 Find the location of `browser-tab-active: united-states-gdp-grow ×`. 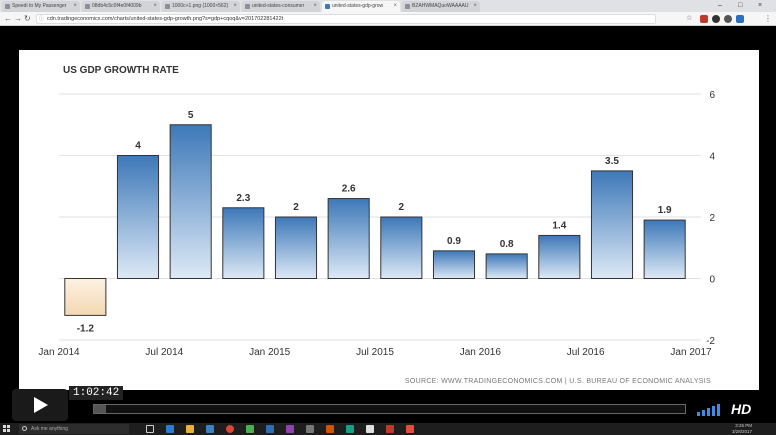

browser-tab-active: united-states-gdp-grow × is located at coordinates (361, 6).